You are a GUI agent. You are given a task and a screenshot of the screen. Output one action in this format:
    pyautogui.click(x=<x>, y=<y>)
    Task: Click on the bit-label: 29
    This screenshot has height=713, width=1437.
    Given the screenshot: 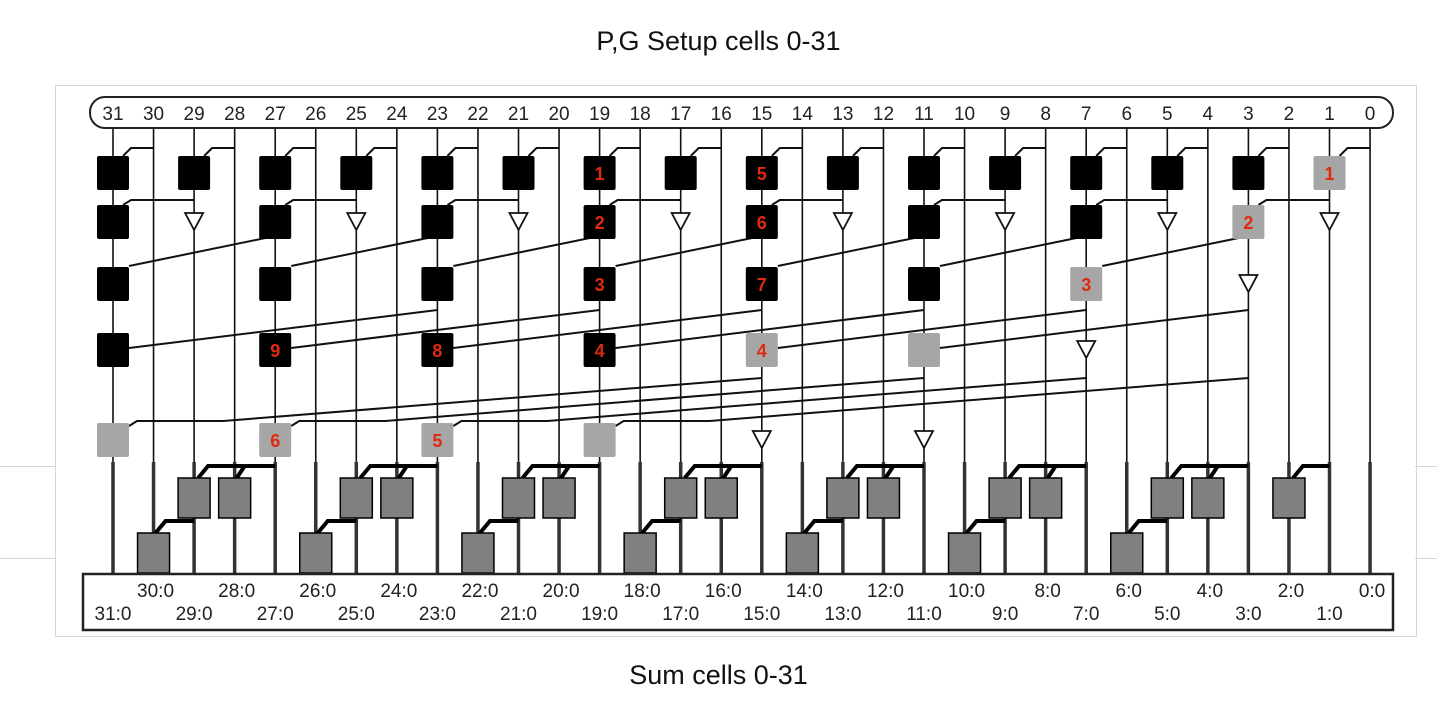 What is the action you would take?
    pyautogui.click(x=194, y=114)
    